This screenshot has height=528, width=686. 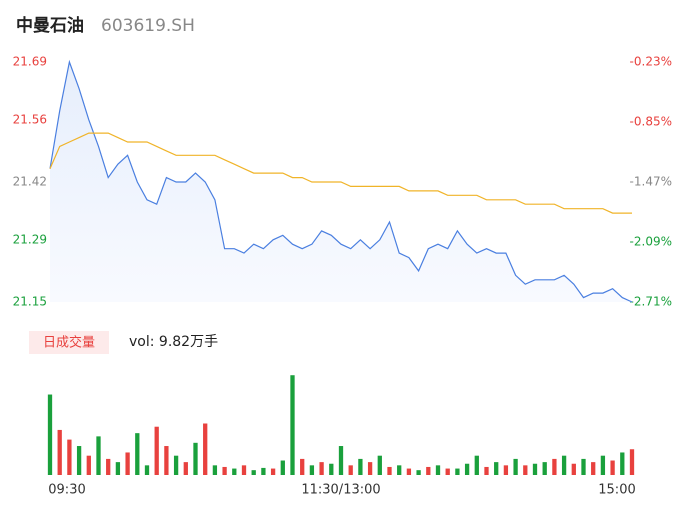 What do you see at coordinates (616, 490) in the screenshot?
I see `x-tick-label: 15:00` at bounding box center [616, 490].